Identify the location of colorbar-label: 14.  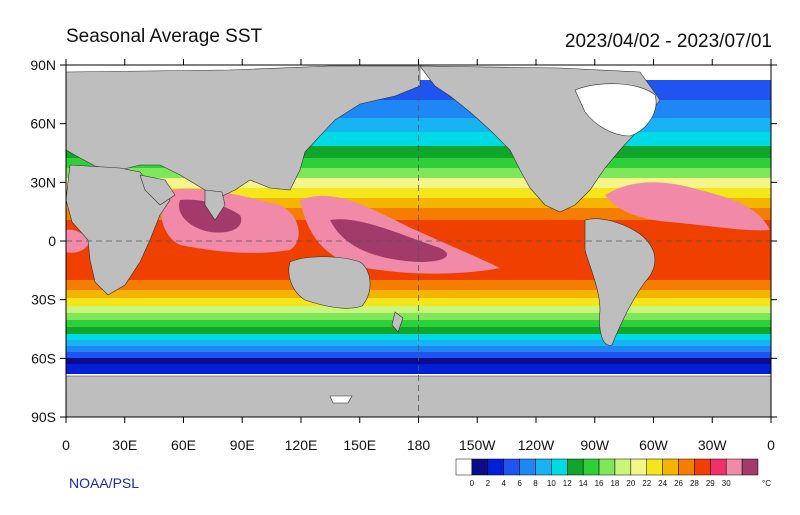
(583, 483).